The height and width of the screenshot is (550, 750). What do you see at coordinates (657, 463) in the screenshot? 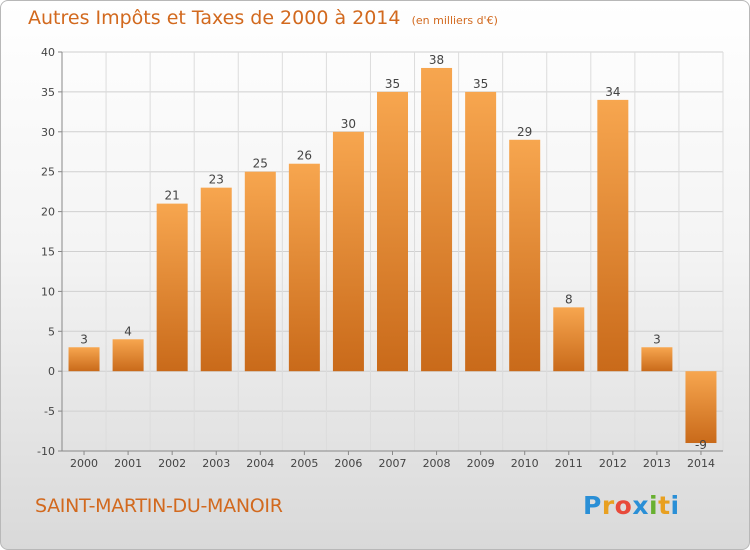
I see `x-tick-label: 2013` at bounding box center [657, 463].